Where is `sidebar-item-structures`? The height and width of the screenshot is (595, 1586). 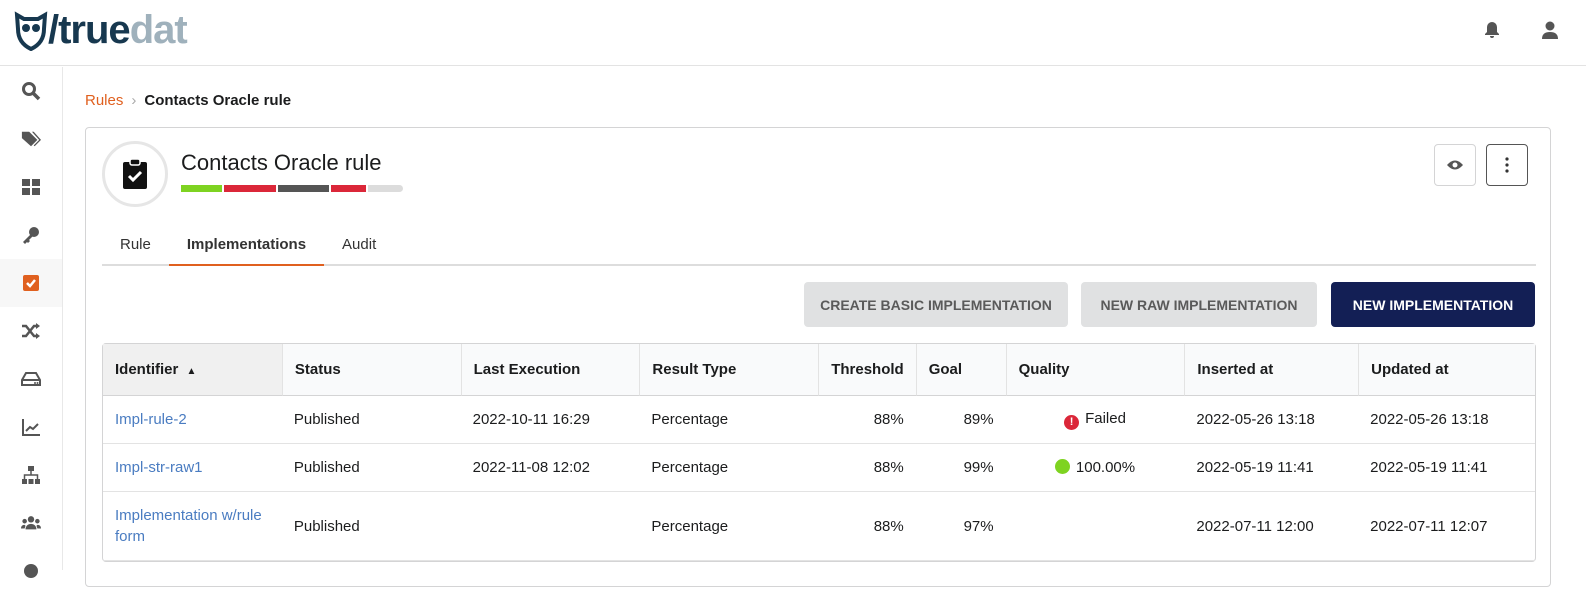 sidebar-item-structures is located at coordinates (31, 379).